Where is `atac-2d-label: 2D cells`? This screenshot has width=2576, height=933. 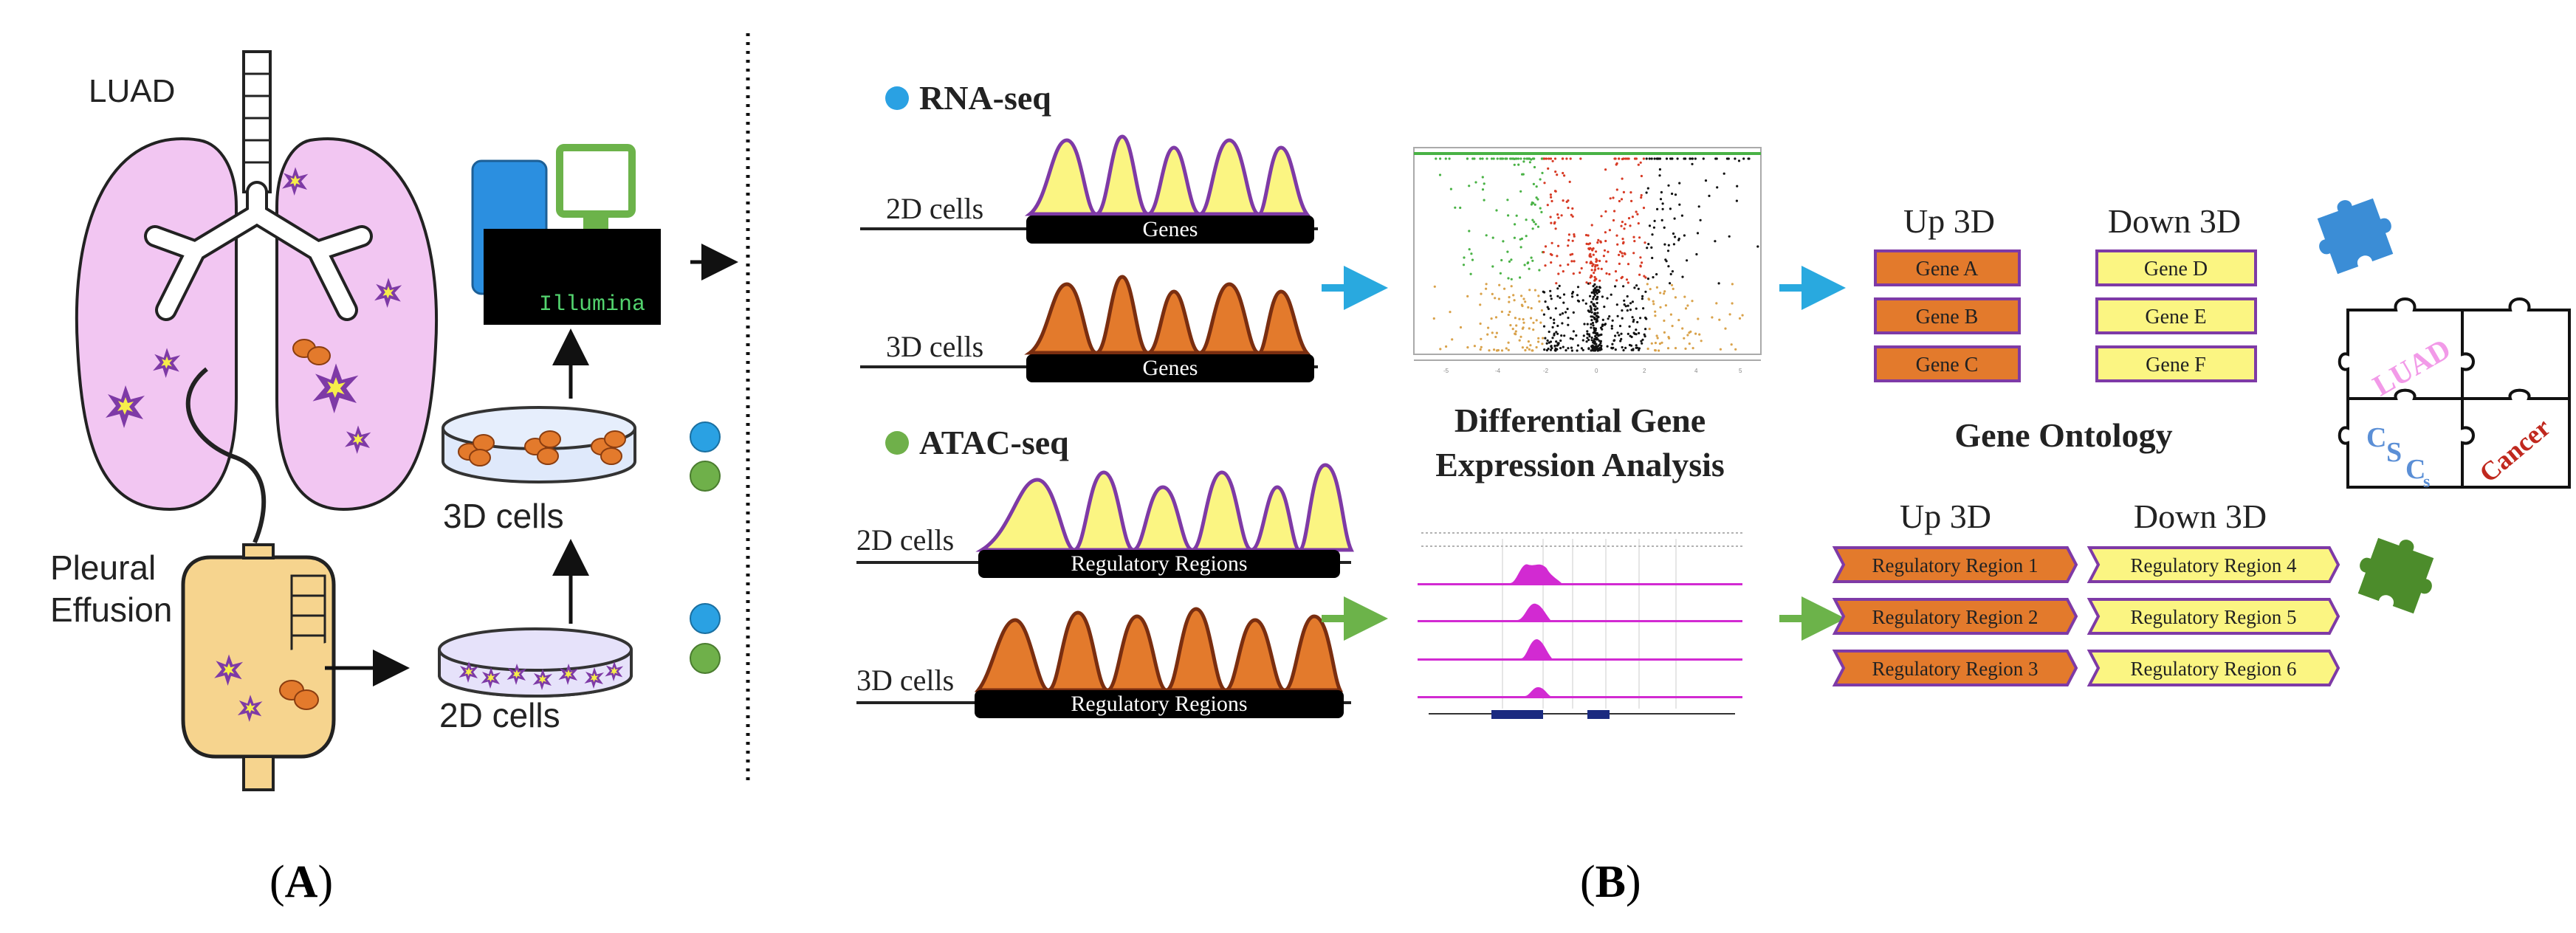 atac-2d-label: 2D cells is located at coordinates (905, 540).